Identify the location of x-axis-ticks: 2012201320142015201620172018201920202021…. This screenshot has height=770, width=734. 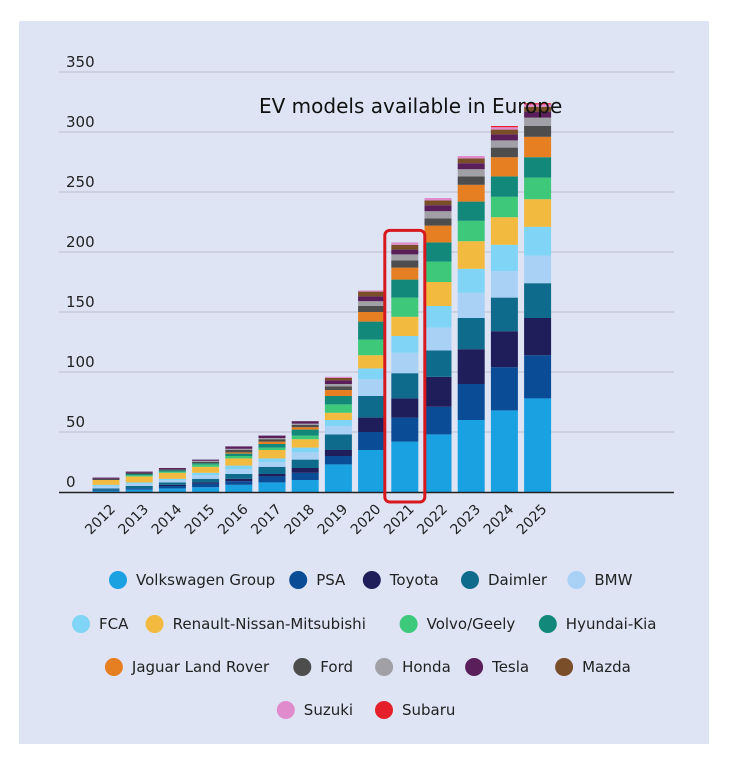
(316, 519).